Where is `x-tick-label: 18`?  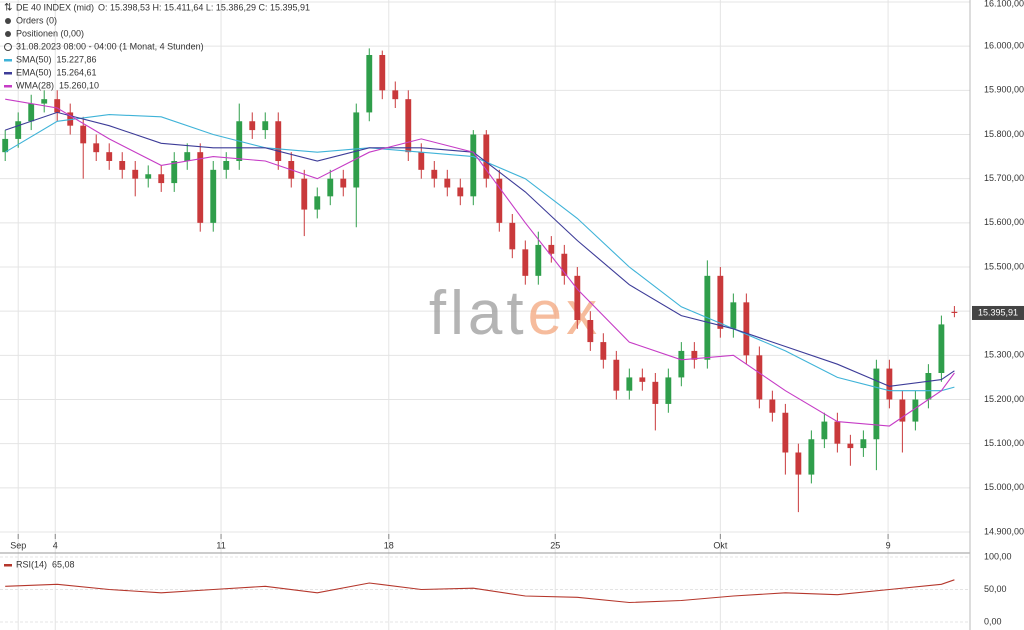 x-tick-label: 18 is located at coordinates (389, 545).